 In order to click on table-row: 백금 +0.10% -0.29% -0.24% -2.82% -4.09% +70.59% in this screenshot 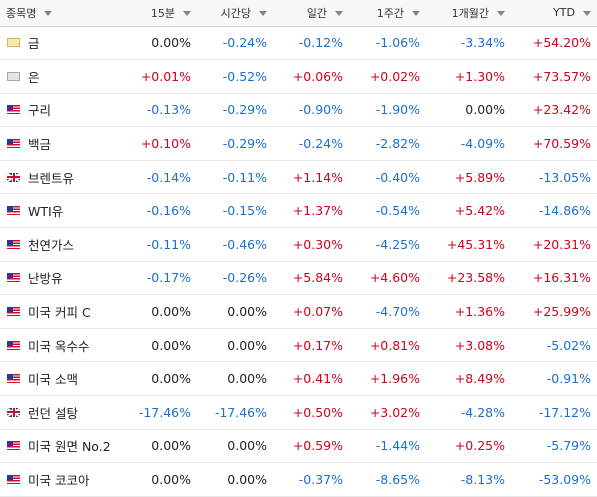, I will do `click(298, 143)`.